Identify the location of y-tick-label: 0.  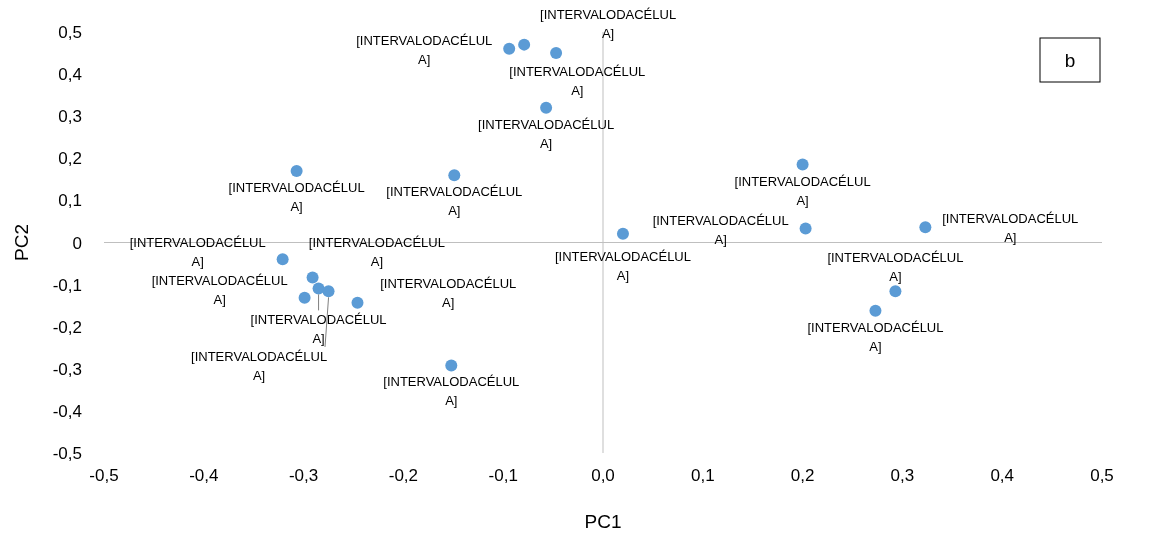
(77, 243).